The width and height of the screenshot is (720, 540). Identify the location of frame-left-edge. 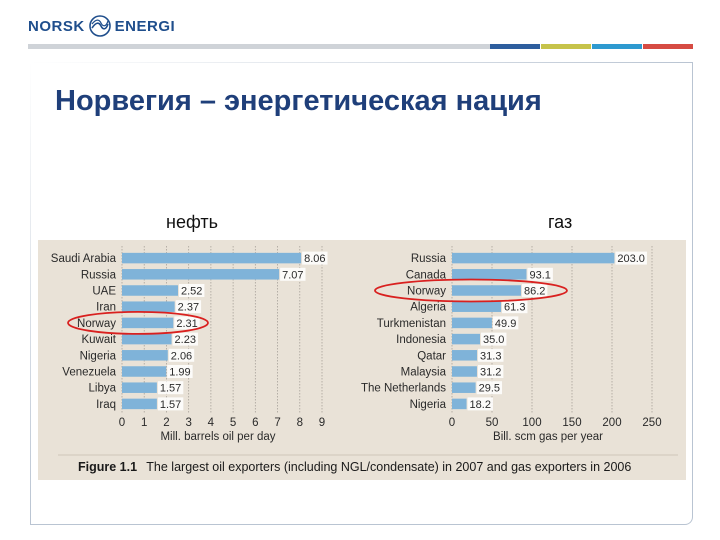
(30, 293).